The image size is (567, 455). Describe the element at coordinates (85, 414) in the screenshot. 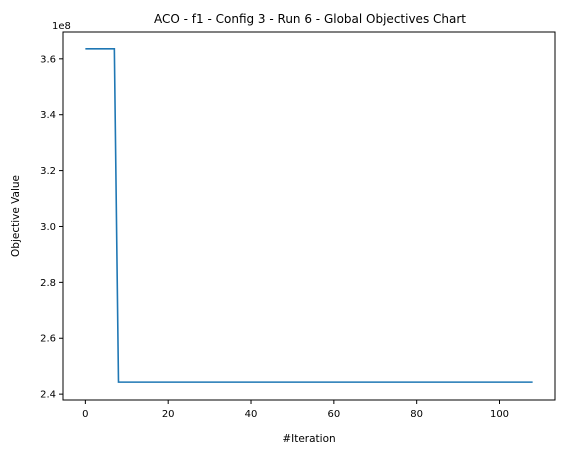

I see `x-tick-label: 0` at that location.